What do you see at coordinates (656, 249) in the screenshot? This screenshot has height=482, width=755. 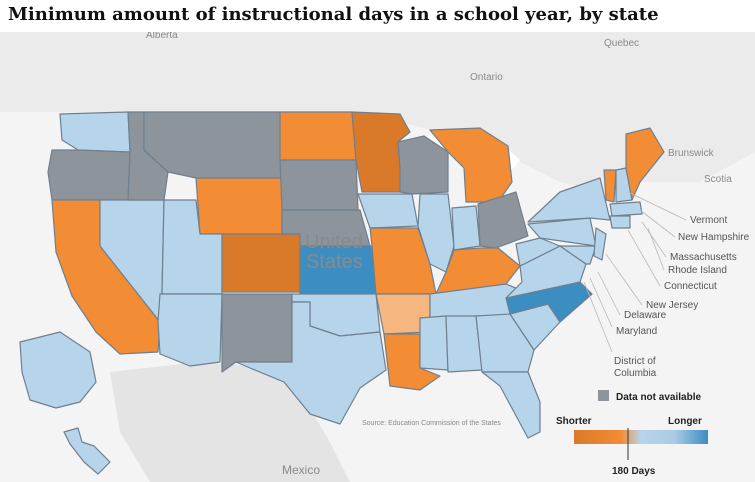 I see `leader-rhode-island` at bounding box center [656, 249].